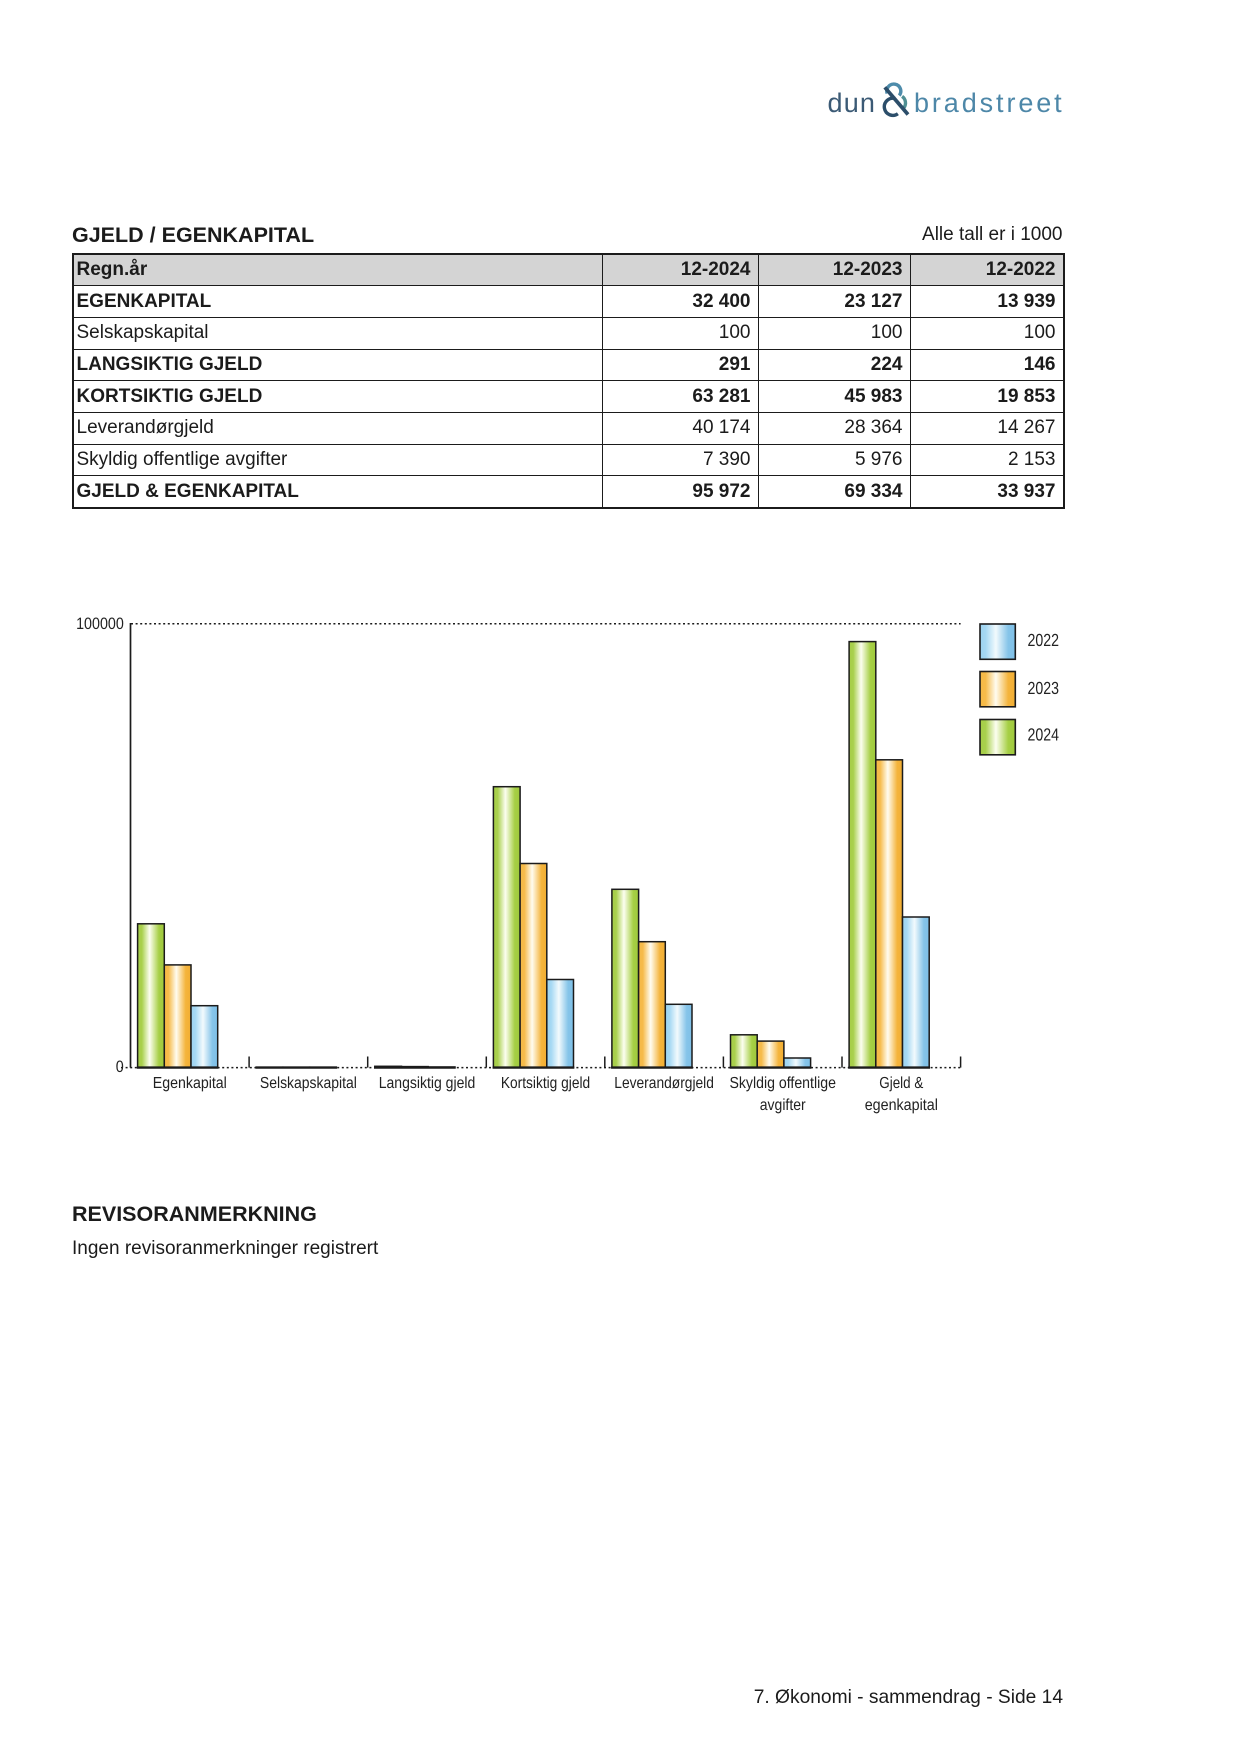 The image size is (1241, 1754). Describe the element at coordinates (1044, 735) in the screenshot. I see `svg-text: 2024` at that location.